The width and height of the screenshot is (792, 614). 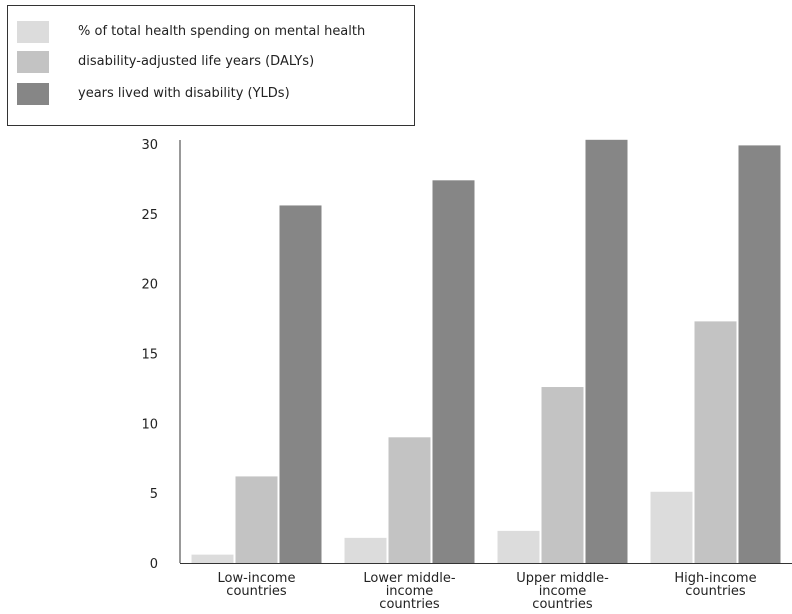 I want to click on legend-label-dalys: disability-adjusted life years (DALYs), so click(x=196, y=61).